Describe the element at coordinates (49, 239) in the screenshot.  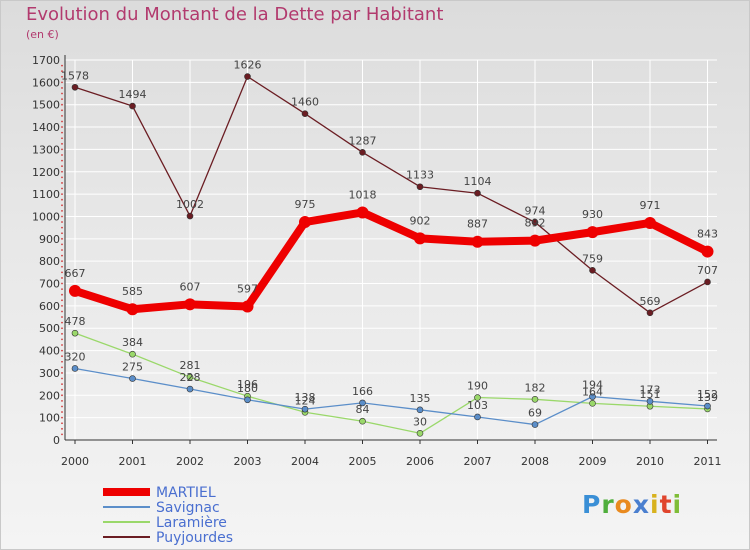
I see `y-tick-label: 900` at that location.